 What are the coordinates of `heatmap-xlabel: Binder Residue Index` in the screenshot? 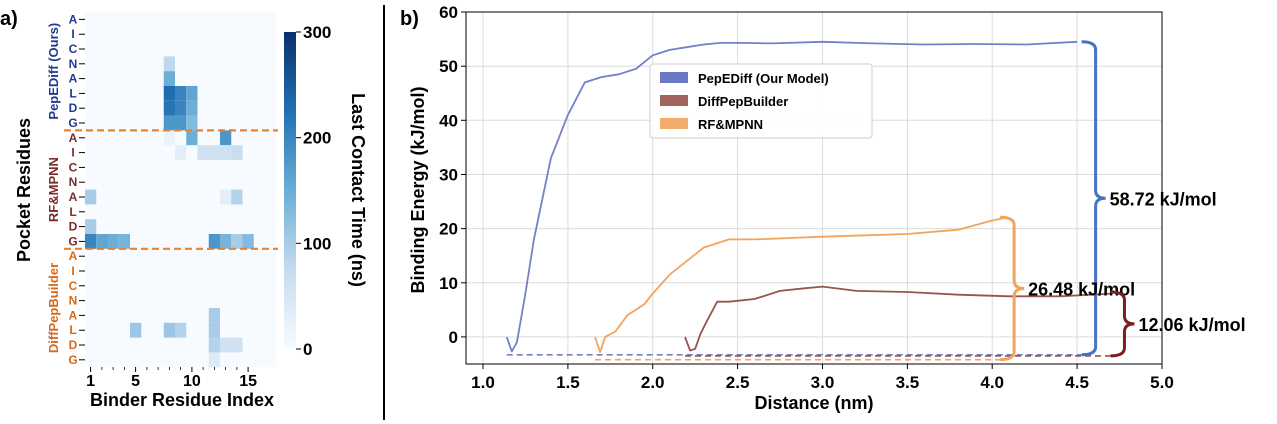 It's located at (182, 400).